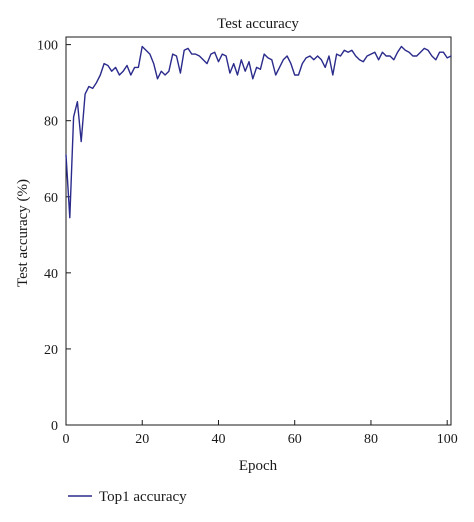 This screenshot has width=474, height=522. What do you see at coordinates (47, 46) in the screenshot?
I see `y-tick-label-100: 100` at bounding box center [47, 46].